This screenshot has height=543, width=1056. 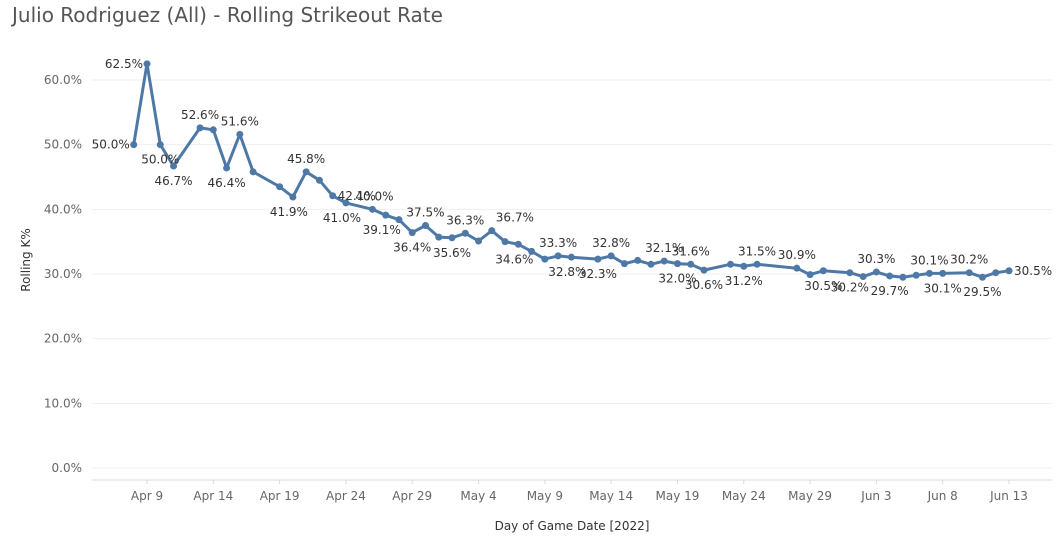 What do you see at coordinates (744, 496) in the screenshot?
I see `x-tick-label: May 24` at bounding box center [744, 496].